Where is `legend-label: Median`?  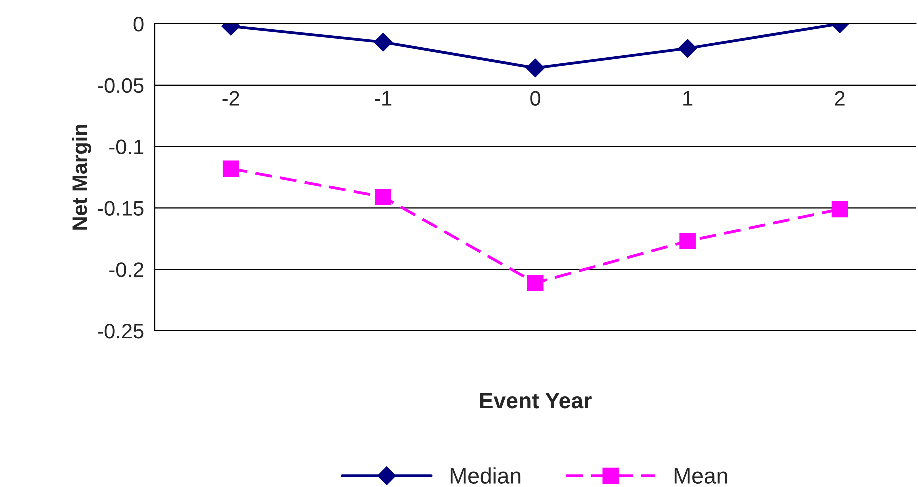 legend-label: Median is located at coordinates (485, 476).